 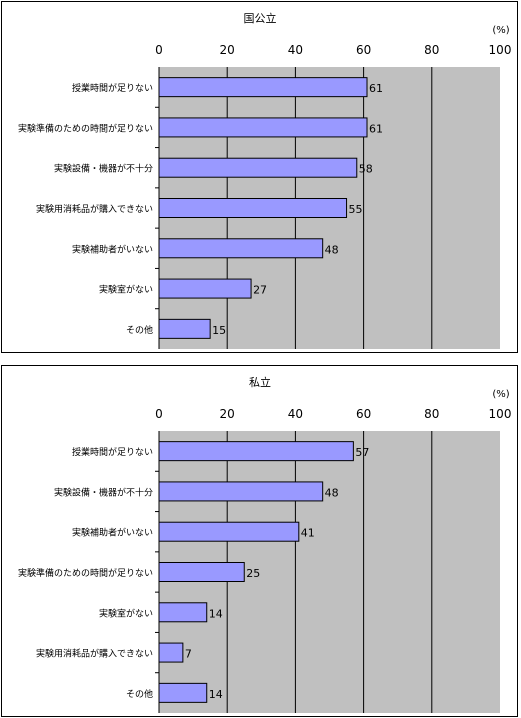 What do you see at coordinates (260, 290) in the screenshot?
I see `data-label: 27` at bounding box center [260, 290].